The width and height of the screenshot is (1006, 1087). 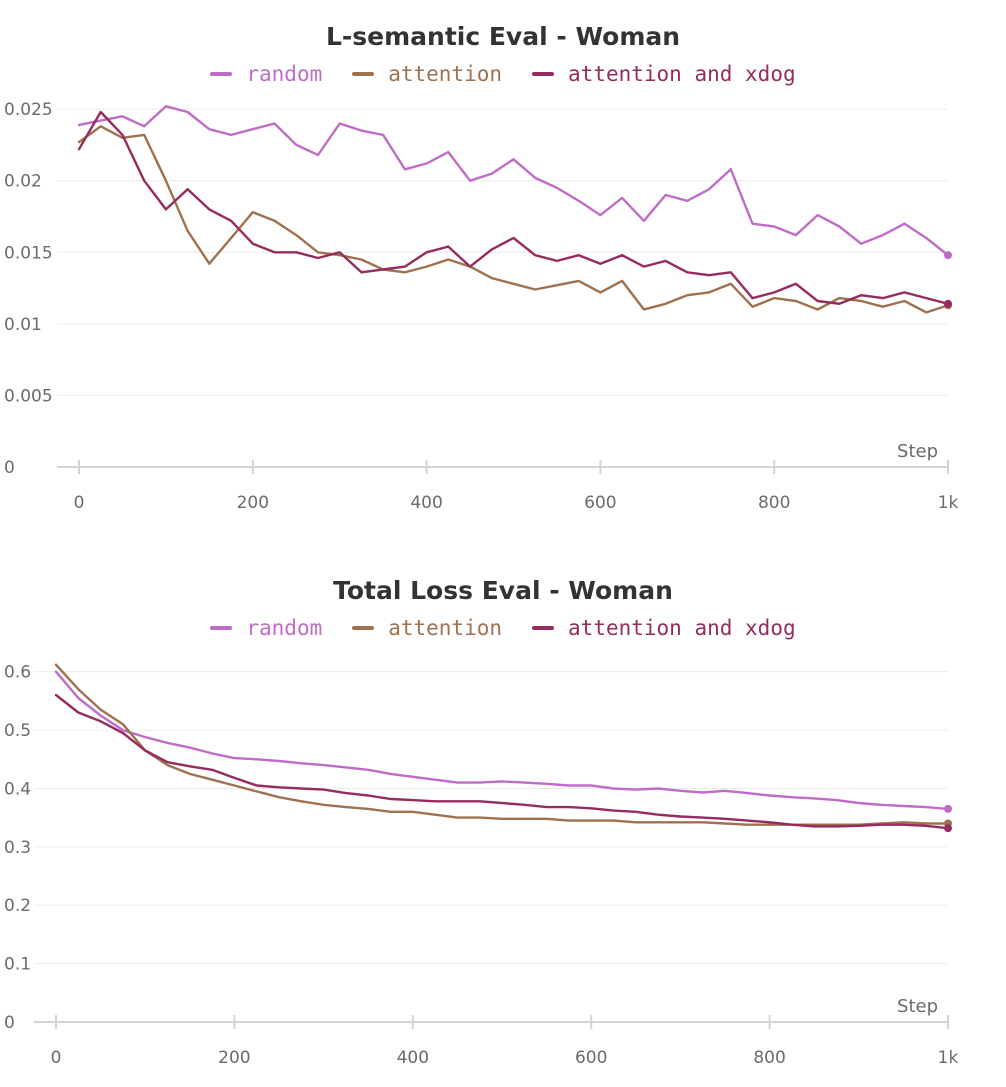 I want to click on y-tick-label: 0.005, so click(x=28, y=396).